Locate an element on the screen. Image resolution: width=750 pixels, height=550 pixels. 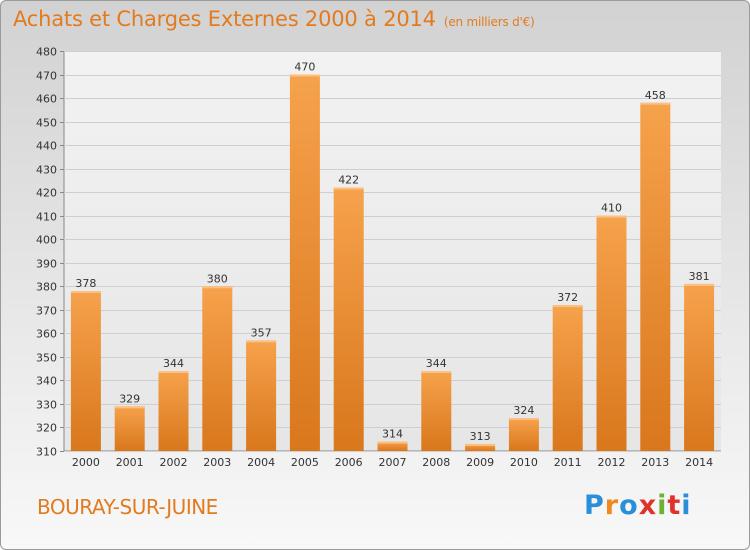
chart-title: Achats et Charges Externes 2000 à 2014 is located at coordinates (224, 19).